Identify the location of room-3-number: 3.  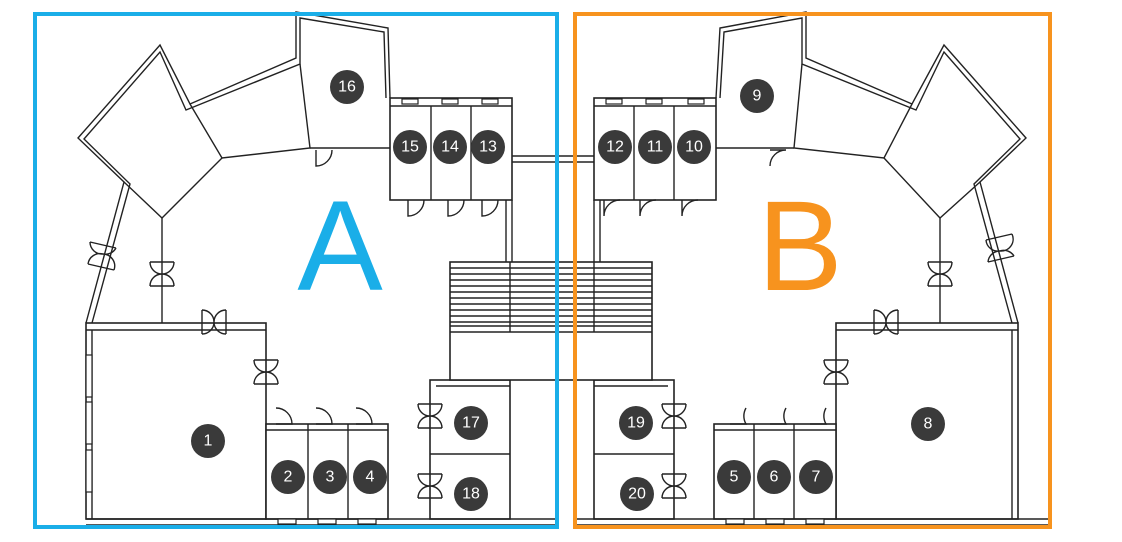
(330, 477).